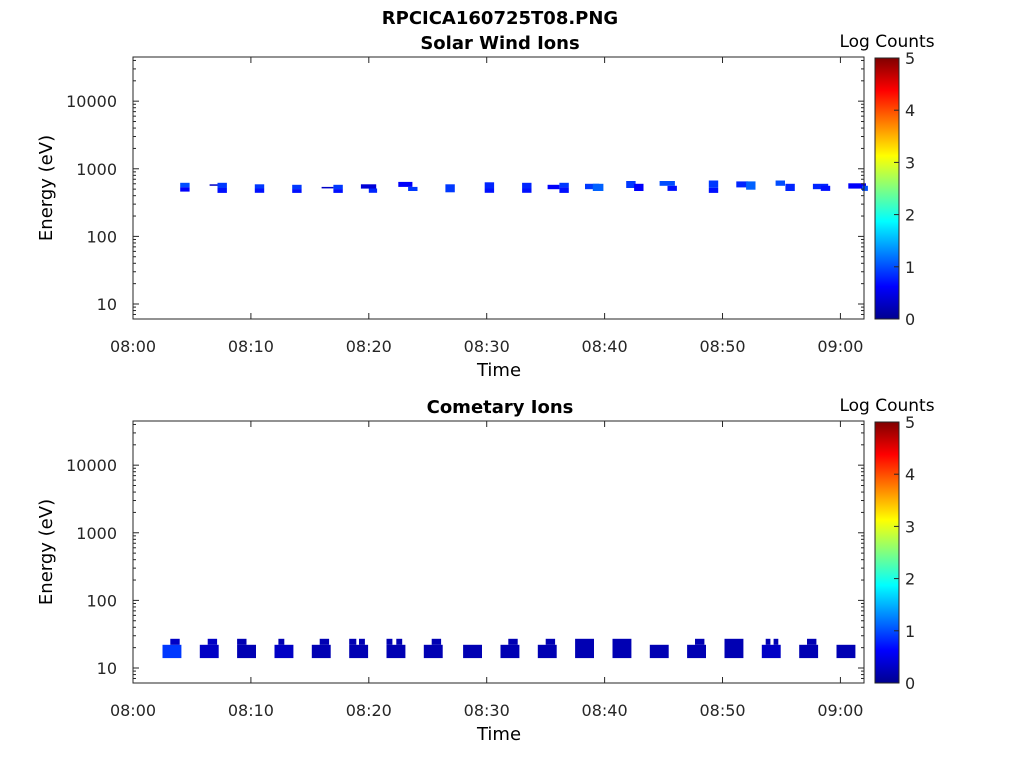 The height and width of the screenshot is (768, 1024). Describe the element at coordinates (910, 215) in the screenshot. I see `colorbar-tick-label: 2` at that location.